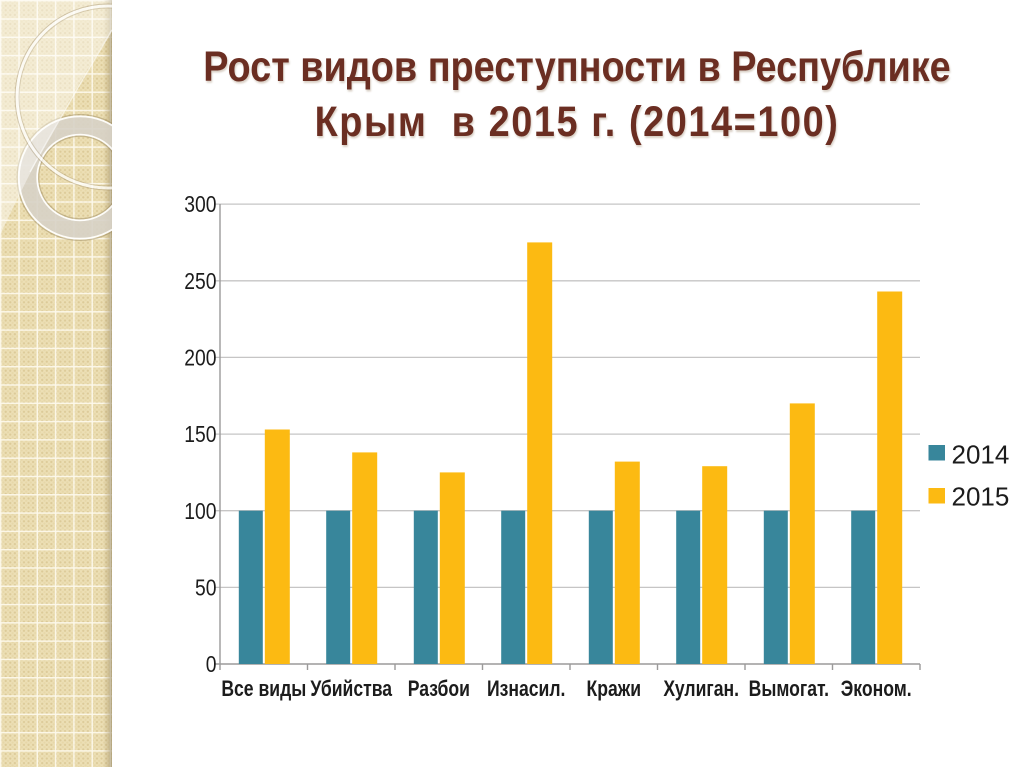 The width and height of the screenshot is (1024, 767). Describe the element at coordinates (263, 689) in the screenshot. I see `svg-text: Все виды` at that location.